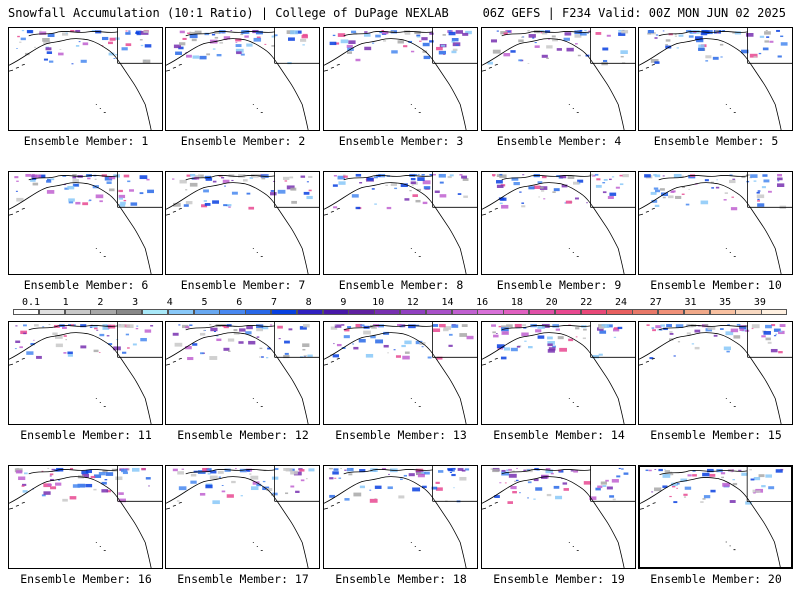  What do you see at coordinates (86, 435) in the screenshot?
I see `ensemble-member-label: Ensemble Member: 11` at bounding box center [86, 435].